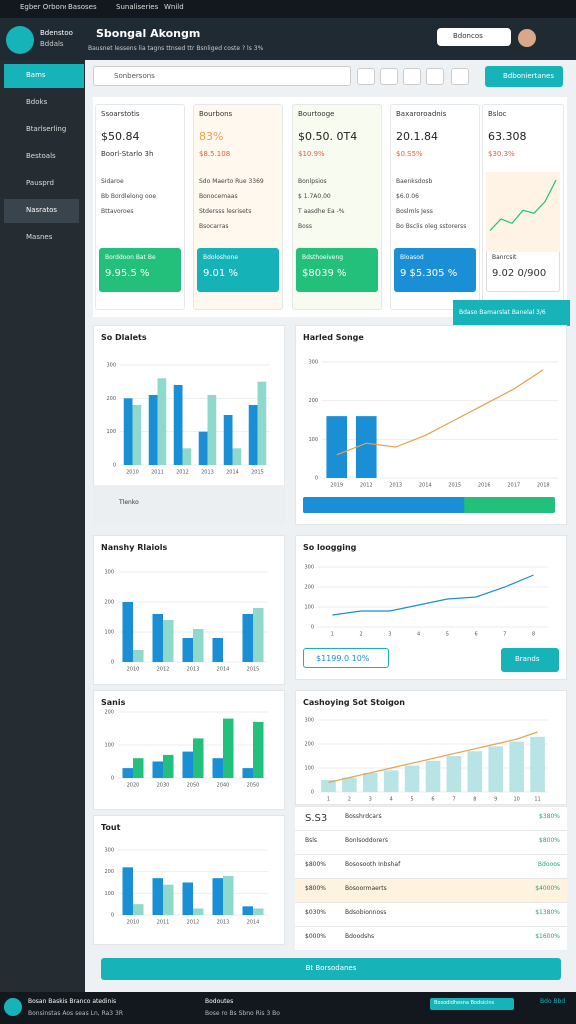  I want to click on logo-title: Bdenstoo, so click(56, 33).